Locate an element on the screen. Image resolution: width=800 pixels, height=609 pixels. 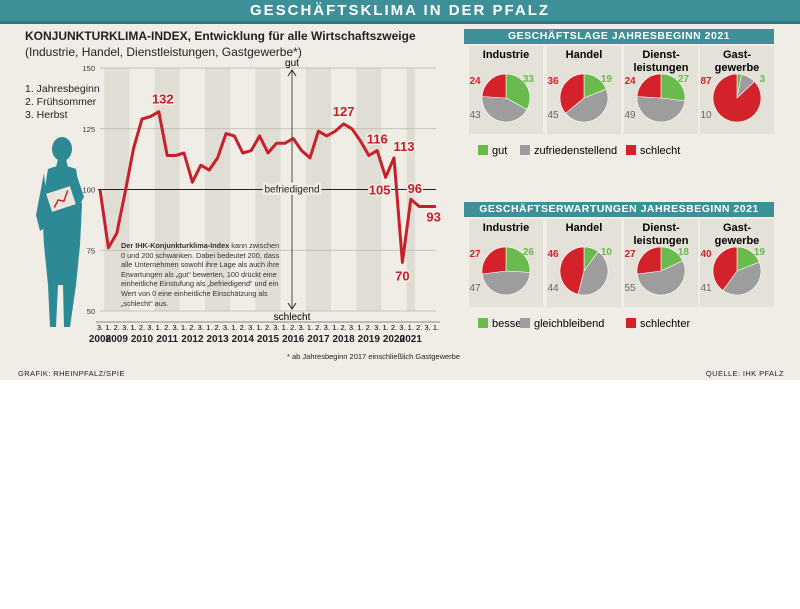
x-year-label: 2018 is located at coordinates (343, 339).